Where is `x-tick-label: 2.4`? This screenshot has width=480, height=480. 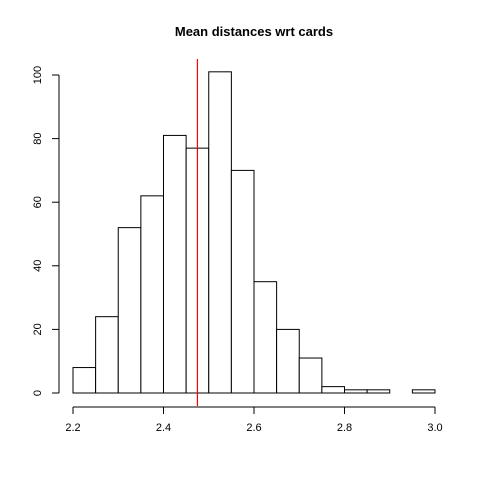 x-tick-label: 2.4 is located at coordinates (163, 428).